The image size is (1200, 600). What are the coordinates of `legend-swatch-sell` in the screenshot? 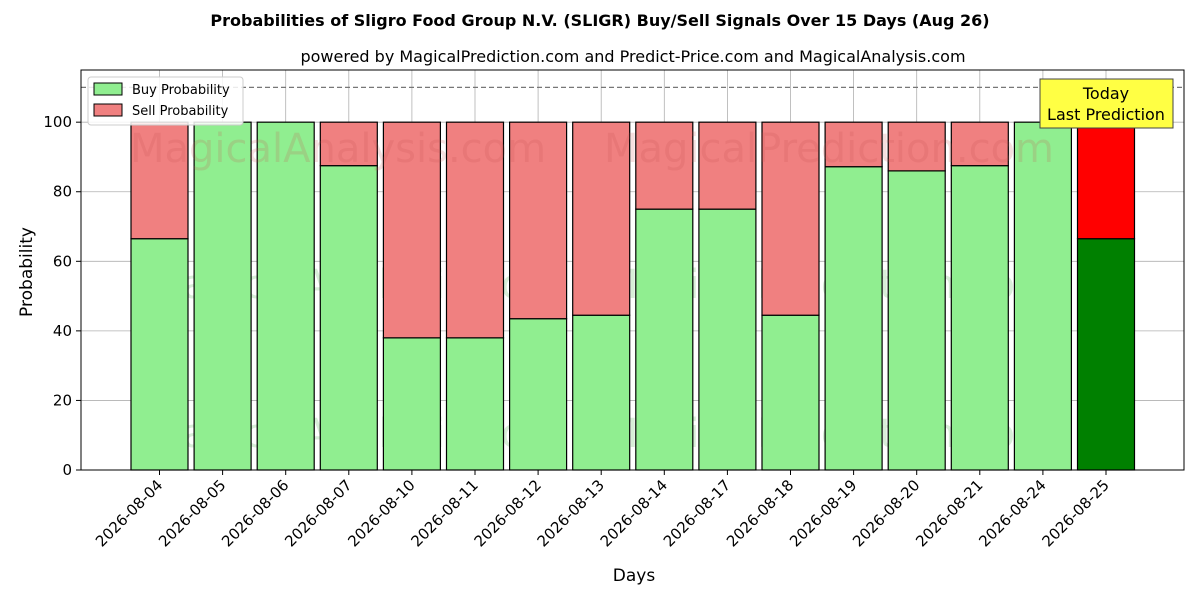 It's located at (108, 110).